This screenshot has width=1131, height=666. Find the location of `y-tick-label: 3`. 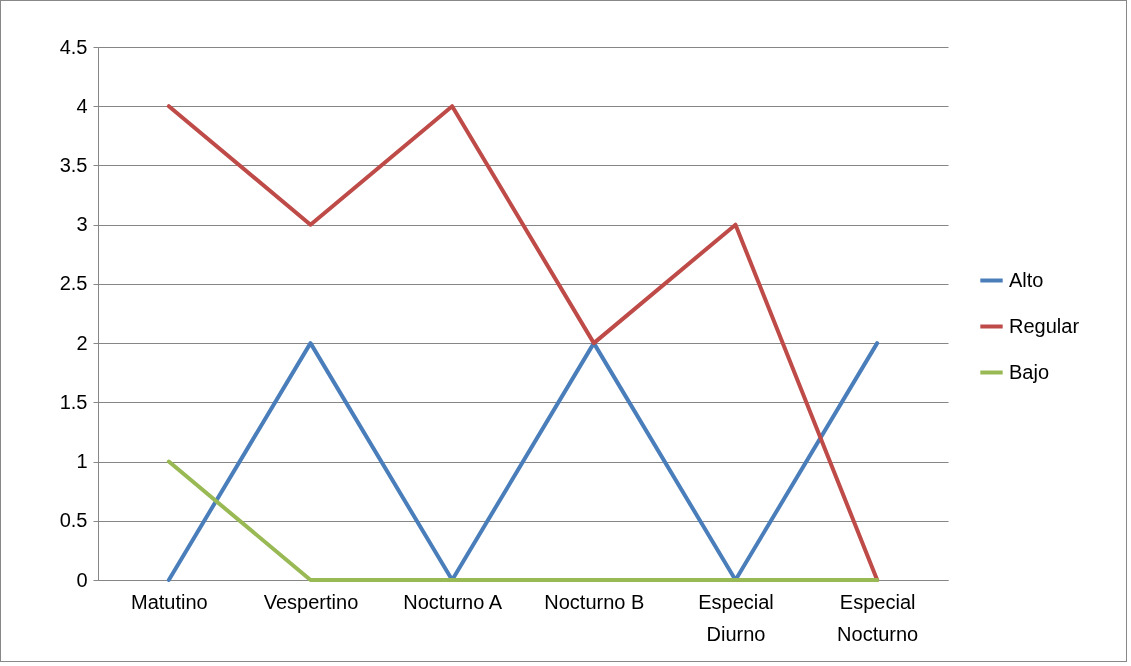

y-tick-label: 3 is located at coordinates (82, 224).